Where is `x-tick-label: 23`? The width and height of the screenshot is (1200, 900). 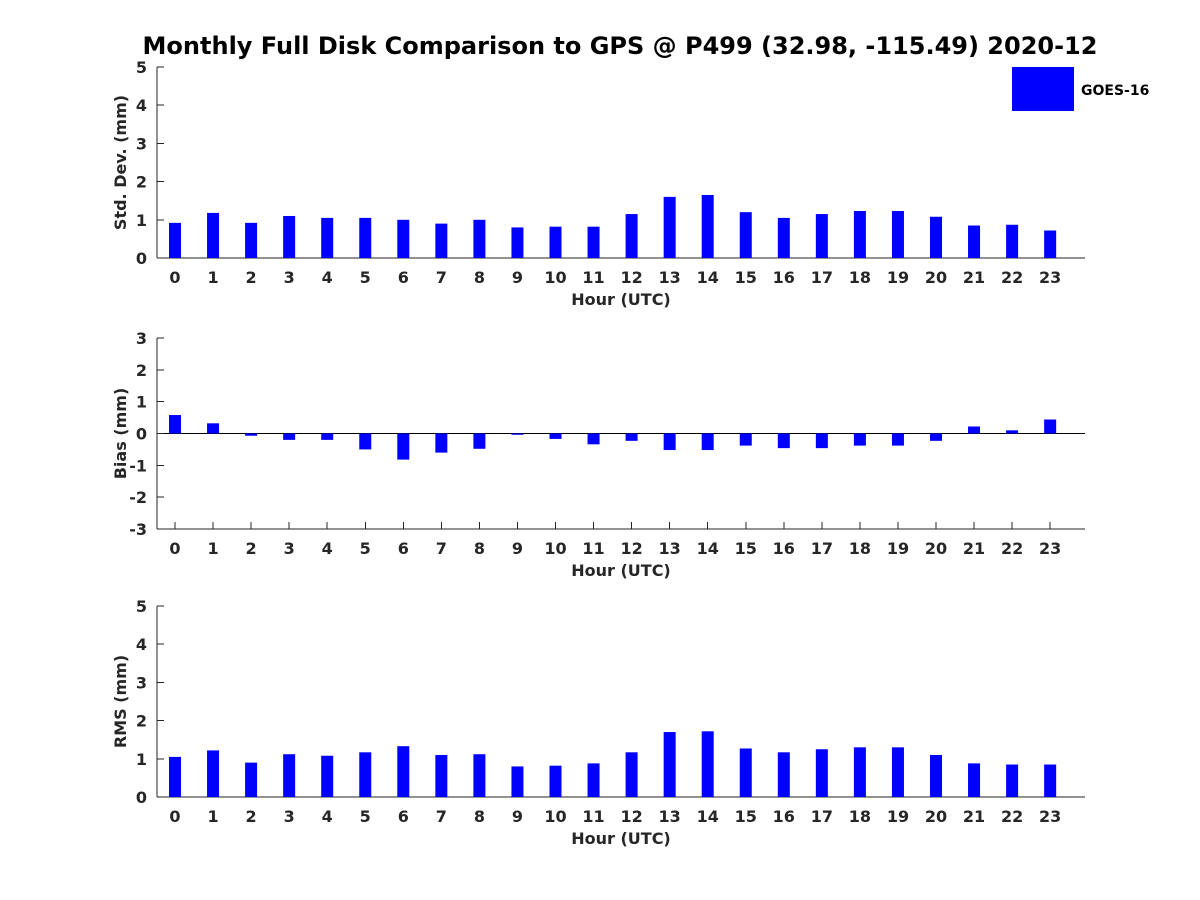 x-tick-label: 23 is located at coordinates (1050, 548).